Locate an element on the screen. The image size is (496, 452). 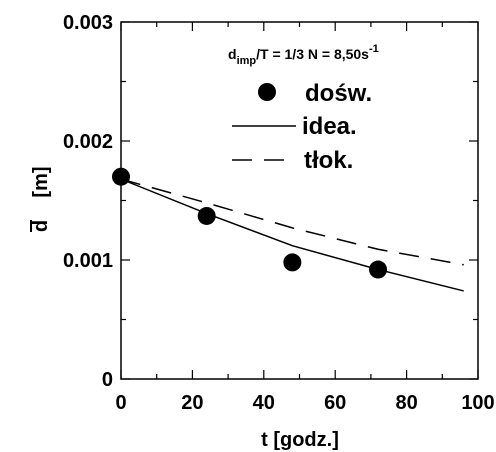
legend-label-dosw: dośw. is located at coordinates (338, 93).